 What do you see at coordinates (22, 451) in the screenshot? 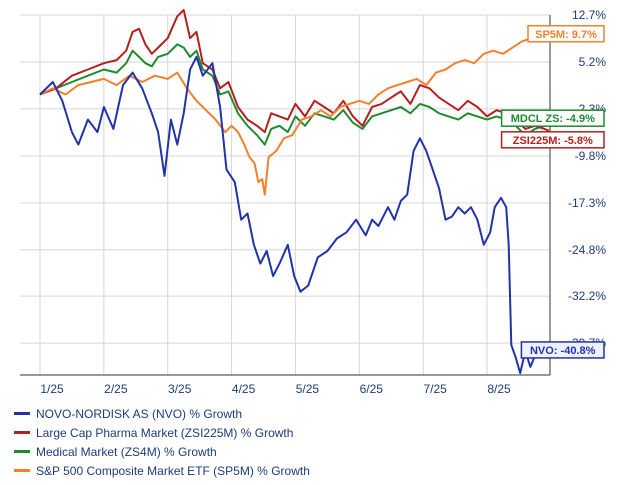
I see `legend-swatch-zs4m` at bounding box center [22, 451].